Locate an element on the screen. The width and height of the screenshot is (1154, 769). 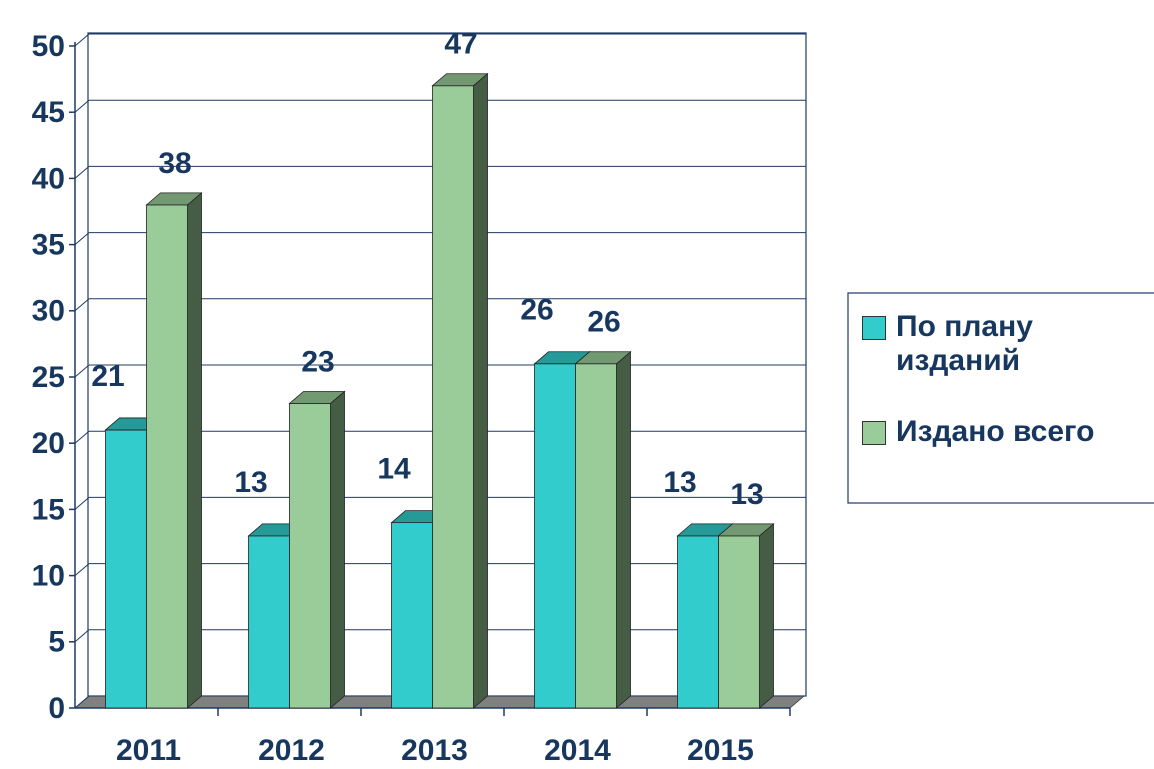
y-tick-label: 30 is located at coordinates (48, 311).